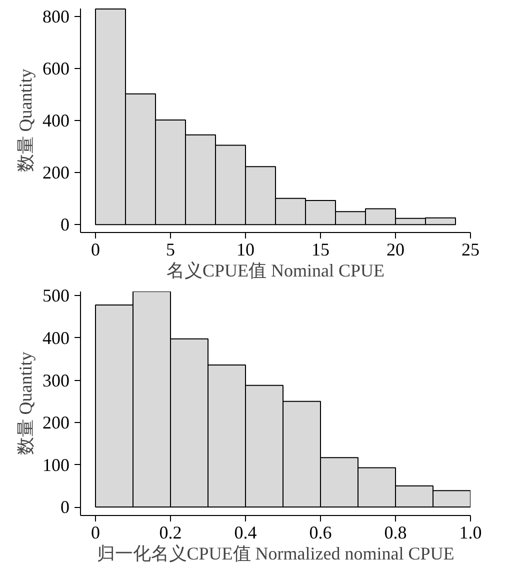  I want to click on x-tick-label: 5, so click(170, 250).